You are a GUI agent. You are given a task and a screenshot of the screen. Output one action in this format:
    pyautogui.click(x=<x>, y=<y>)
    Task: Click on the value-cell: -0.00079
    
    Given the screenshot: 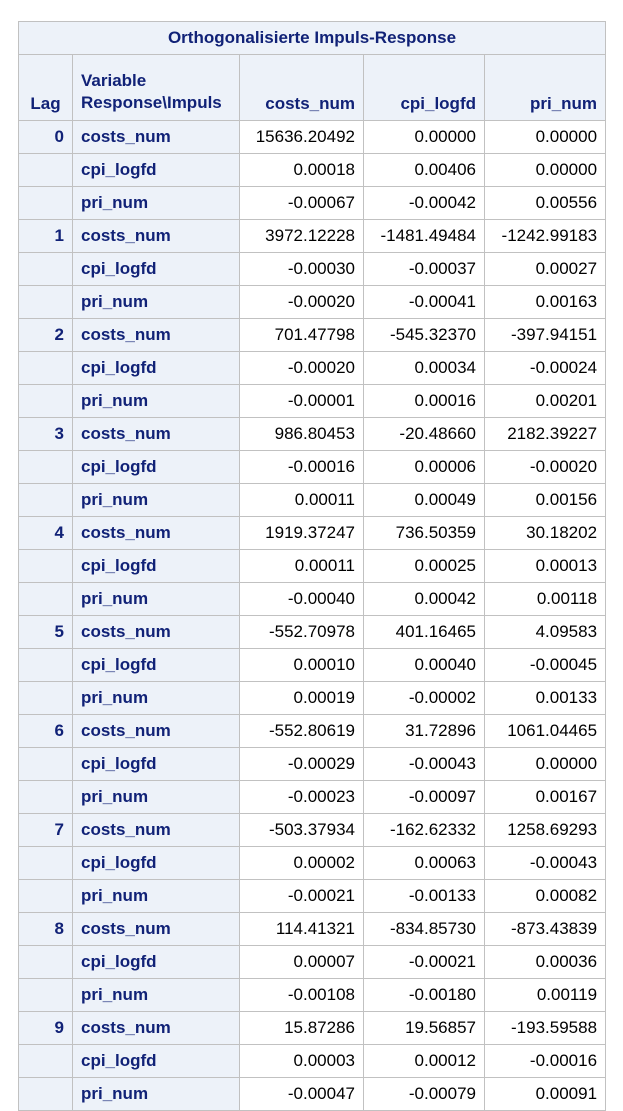 What is the action you would take?
    pyautogui.click(x=424, y=1094)
    